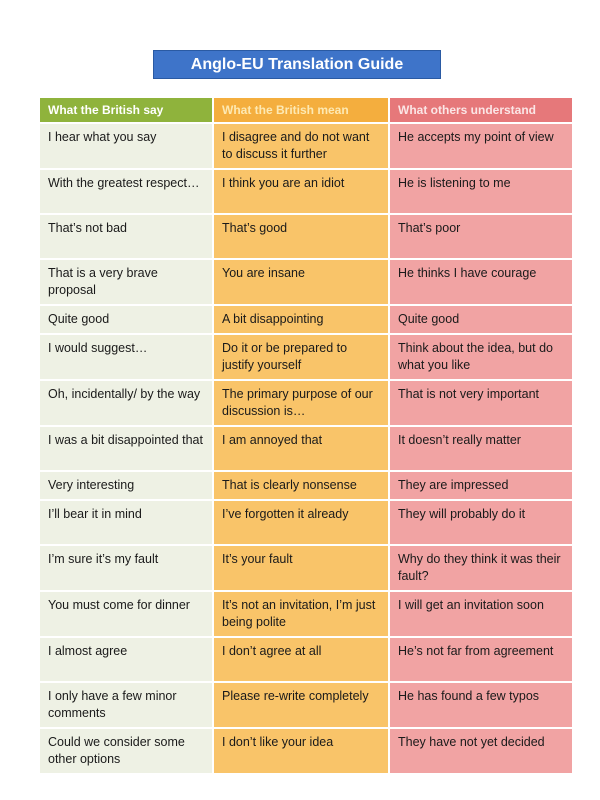 Image resolution: width=600 pixels, height=800 pixels. I want to click on british-mean-cell: I think you are an idiot, so click(301, 191).